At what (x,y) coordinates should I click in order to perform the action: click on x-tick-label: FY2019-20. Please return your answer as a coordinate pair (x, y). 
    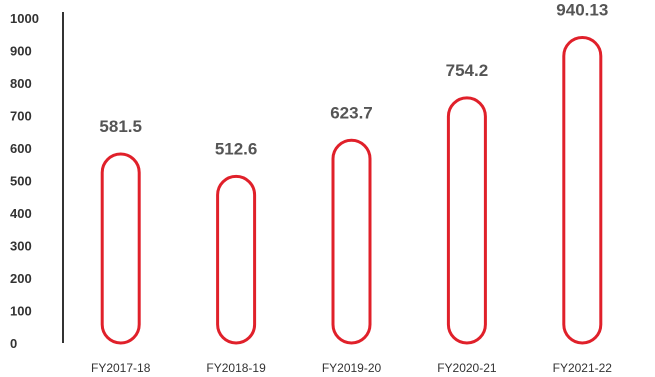
    Looking at the image, I should click on (352, 368).